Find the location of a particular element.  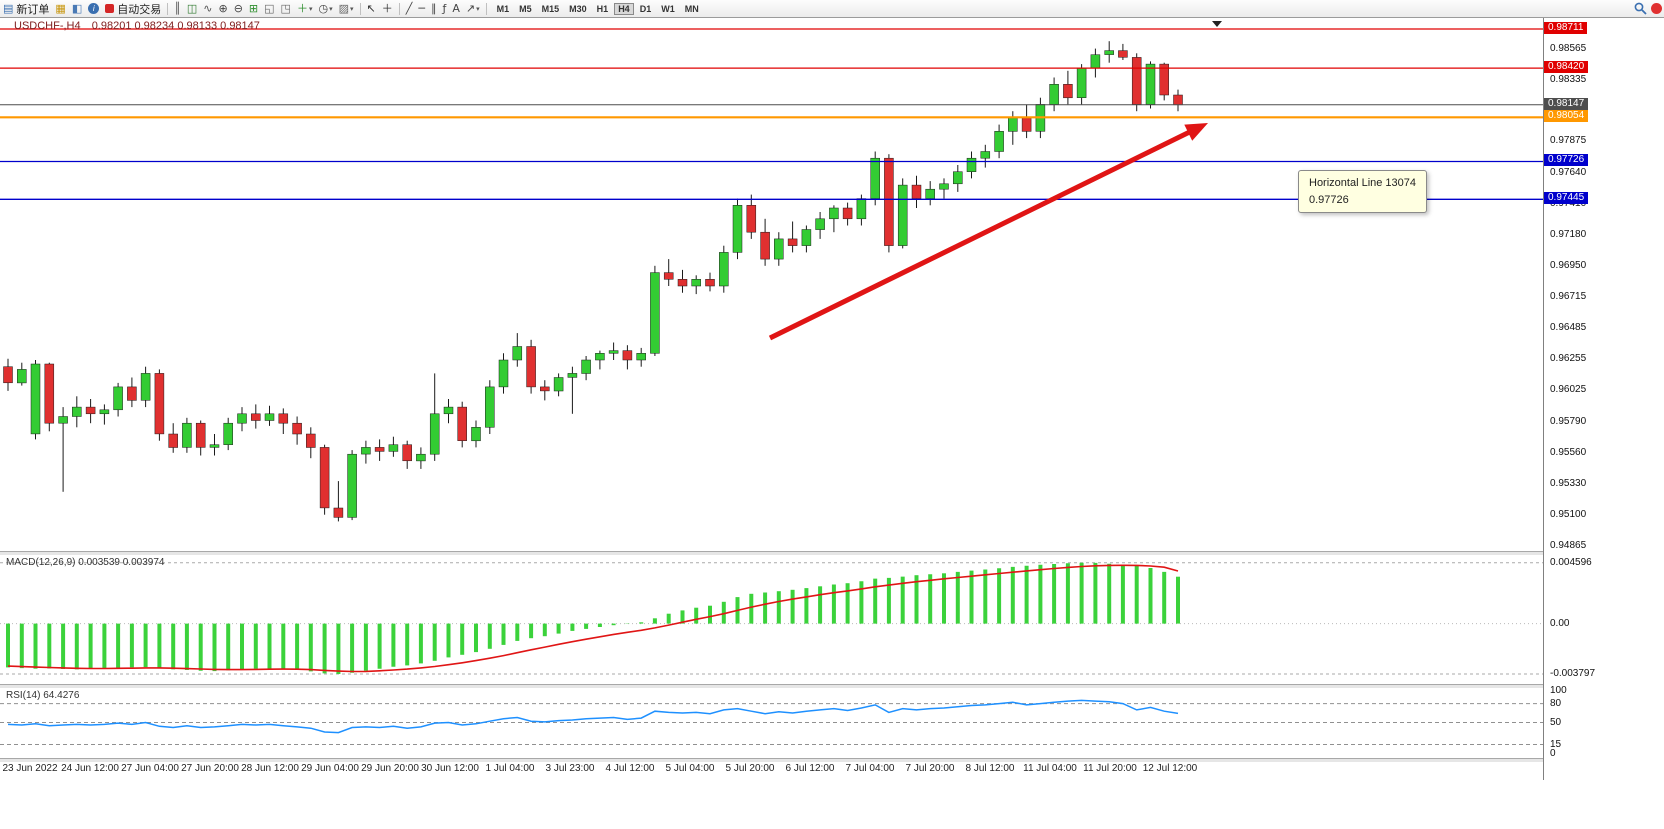

auto-trading-label: 自动交易 is located at coordinates (139, 9).